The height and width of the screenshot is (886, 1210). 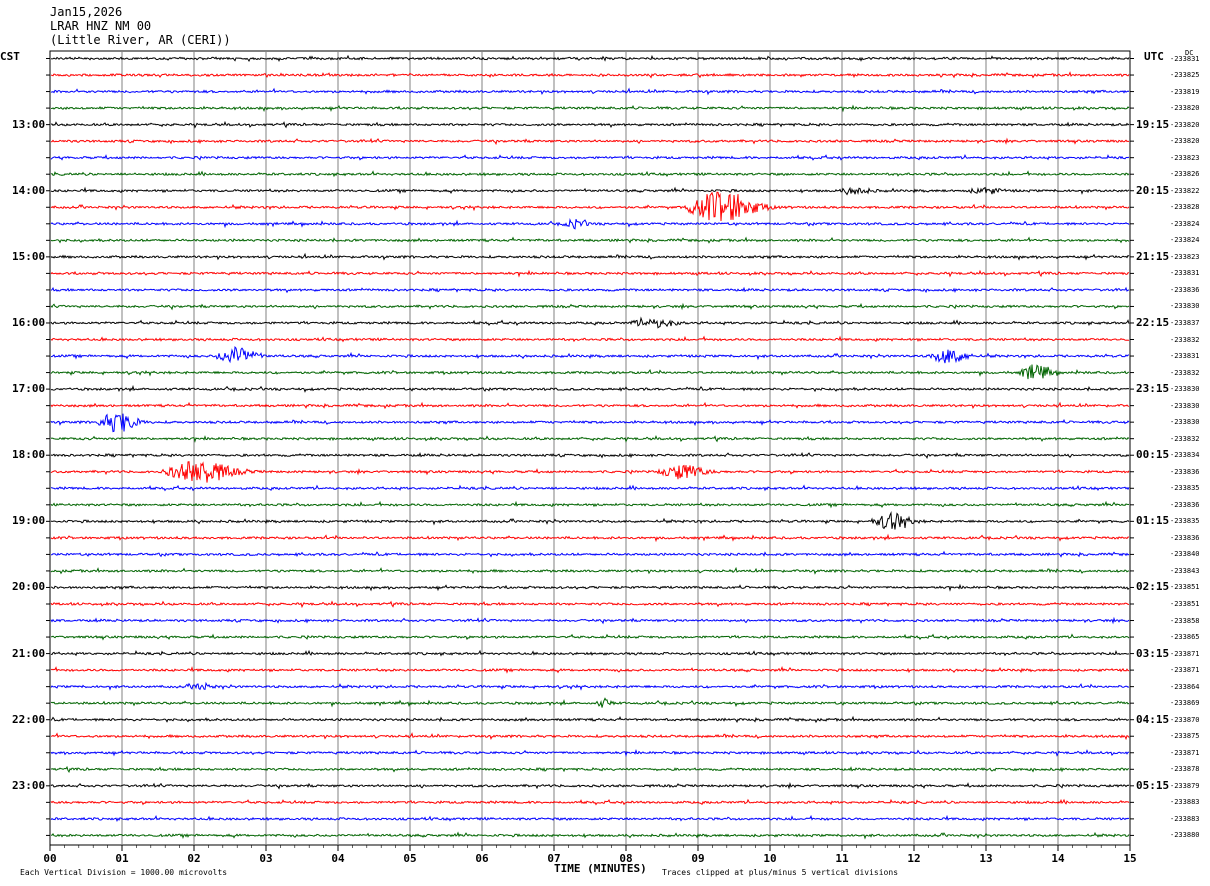 I want to click on hour-label-utc: 00:15, so click(x=1153, y=455).